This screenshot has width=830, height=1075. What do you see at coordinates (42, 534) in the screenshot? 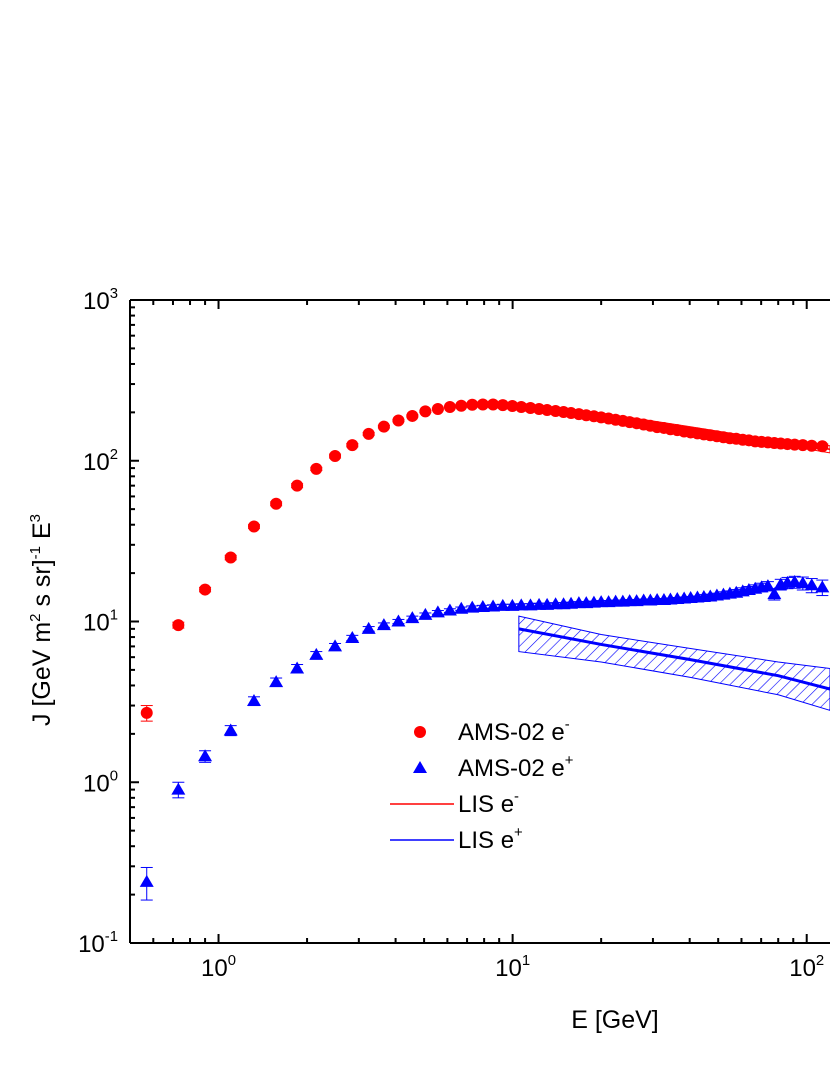
I see `y-axis-label-part: E` at bounding box center [42, 534].